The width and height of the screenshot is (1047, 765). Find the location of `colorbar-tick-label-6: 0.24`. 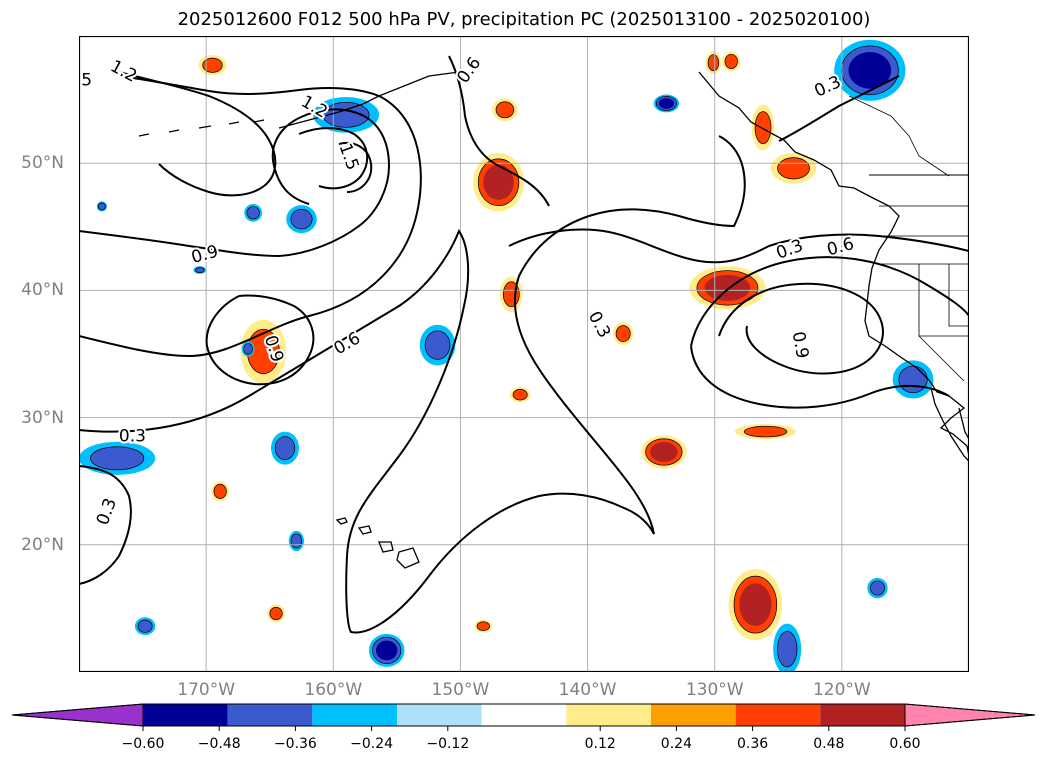

colorbar-tick-label-6: 0.24 is located at coordinates (676, 744).